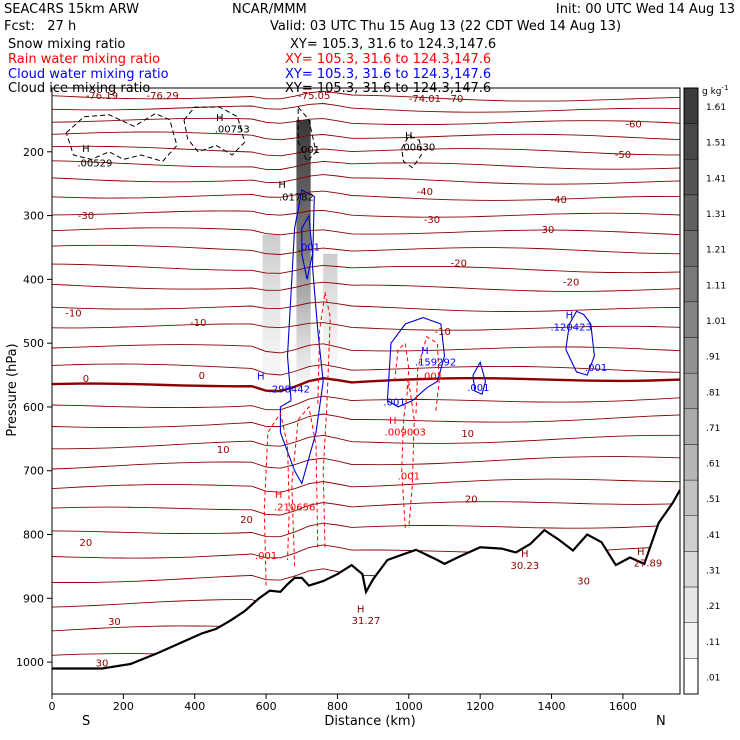 This screenshot has width=740, height=740. Describe the element at coordinates (162, 96) in the screenshot. I see `temperature-label-1: -76.29` at that location.